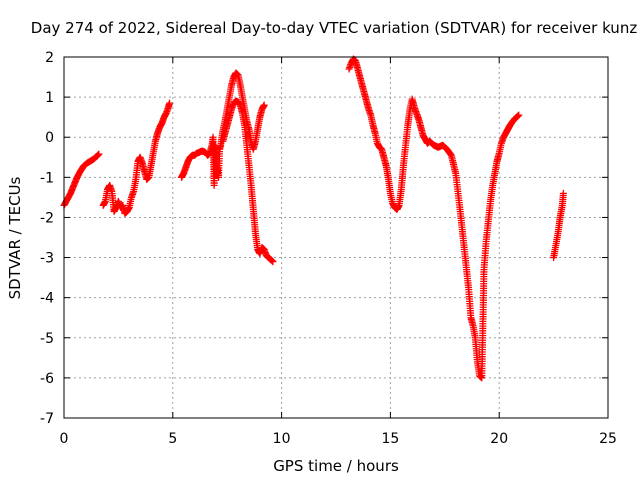 This screenshot has width=640, height=480. Describe the element at coordinates (47, 379) in the screenshot. I see `y-tick-label: -6` at that location.